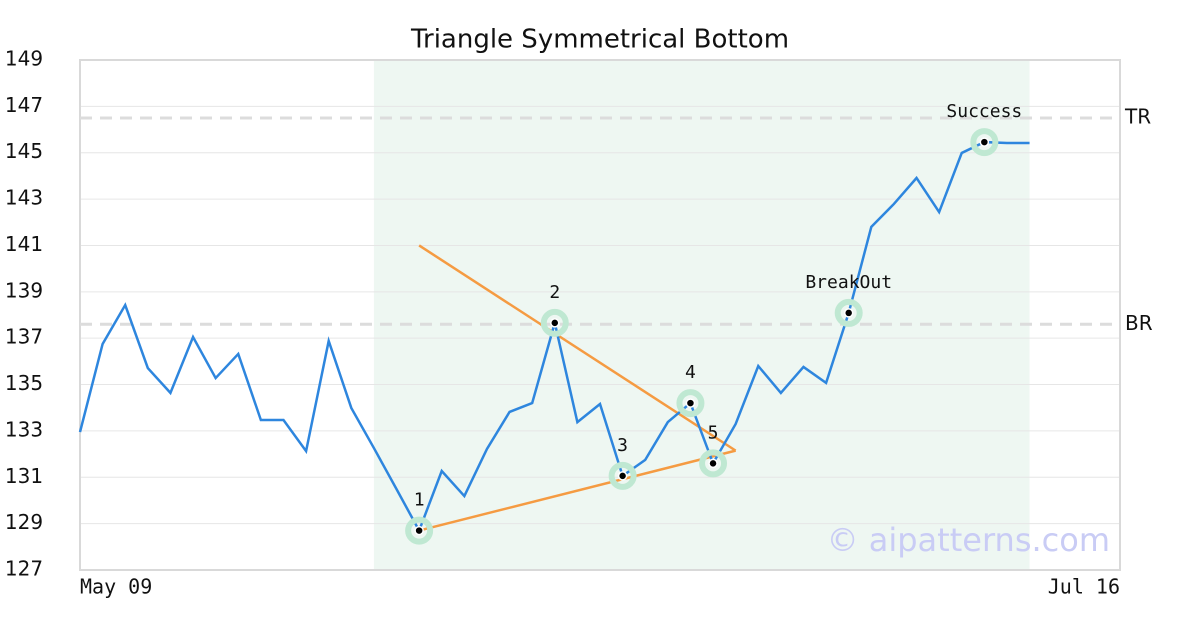  Describe the element at coordinates (24, 59) in the screenshot. I see `y-tick-label: 149` at that location.